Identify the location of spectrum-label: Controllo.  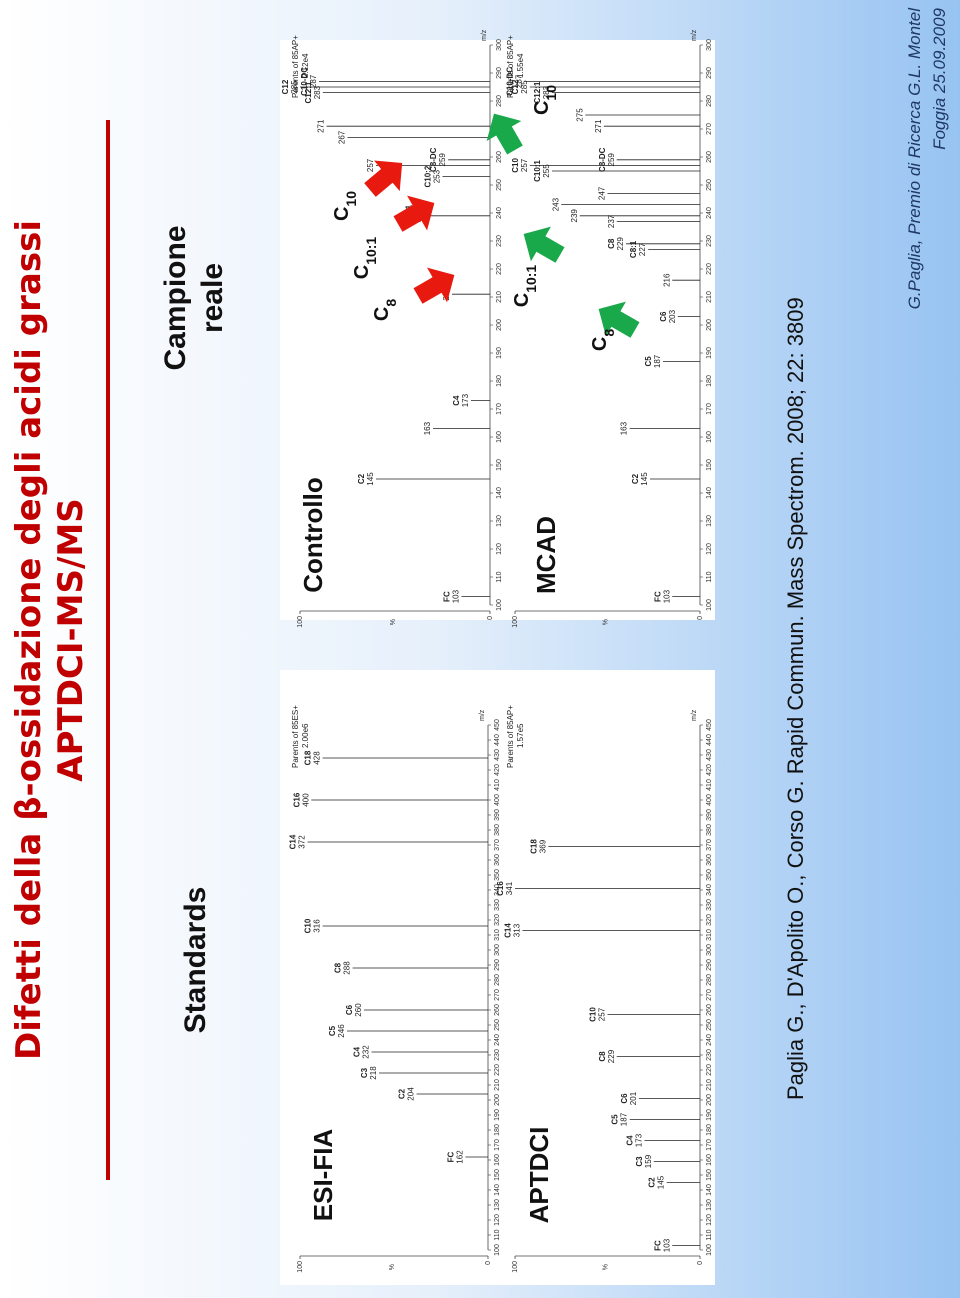
(313, 535).